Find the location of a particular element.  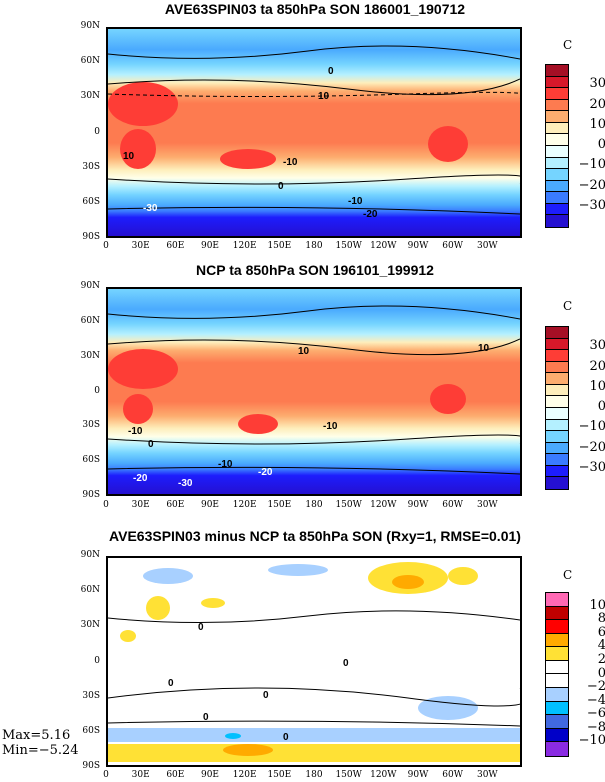

max-value: Max=5.16 is located at coordinates (36, 735).